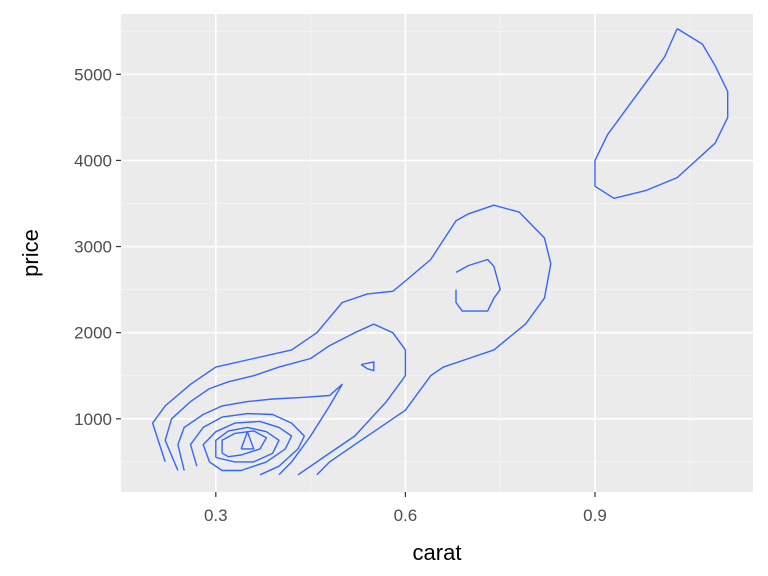 This screenshot has height=576, width=768. What do you see at coordinates (93, 419) in the screenshot?
I see `y-tick-label: 1000` at bounding box center [93, 419].